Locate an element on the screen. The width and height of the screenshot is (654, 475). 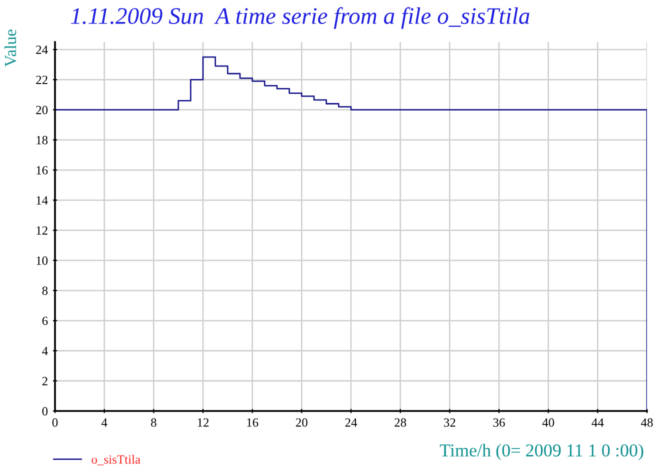
x-tick-label: 4 is located at coordinates (104, 422).